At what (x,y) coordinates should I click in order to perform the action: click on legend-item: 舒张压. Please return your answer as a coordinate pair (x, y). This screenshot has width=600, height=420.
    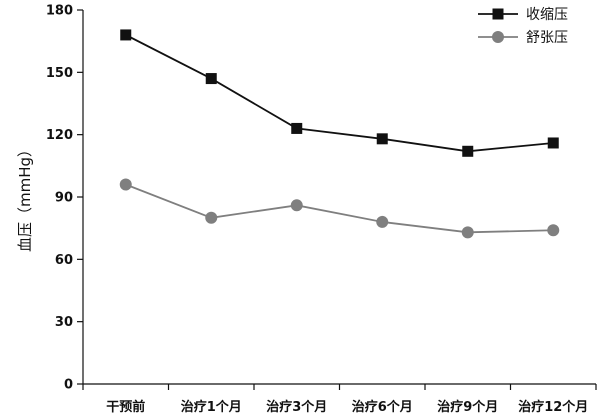
    Looking at the image, I should click on (523, 38).